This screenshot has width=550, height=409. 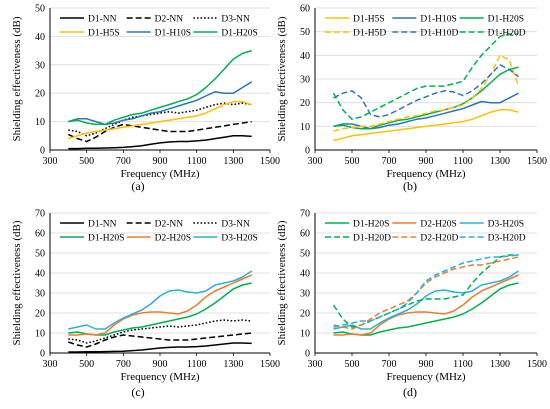 I want to click on series-line-D1-H10D, so click(x=426, y=91).